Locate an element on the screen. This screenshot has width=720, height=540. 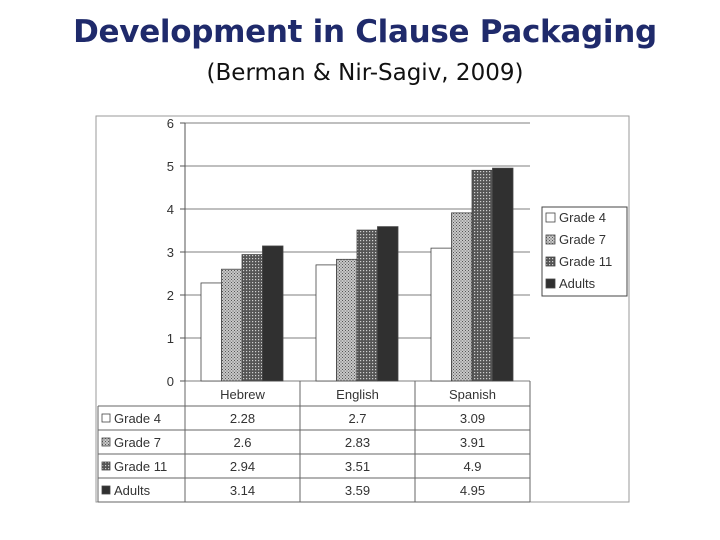
table-value: 3.51 is located at coordinates (357, 466).